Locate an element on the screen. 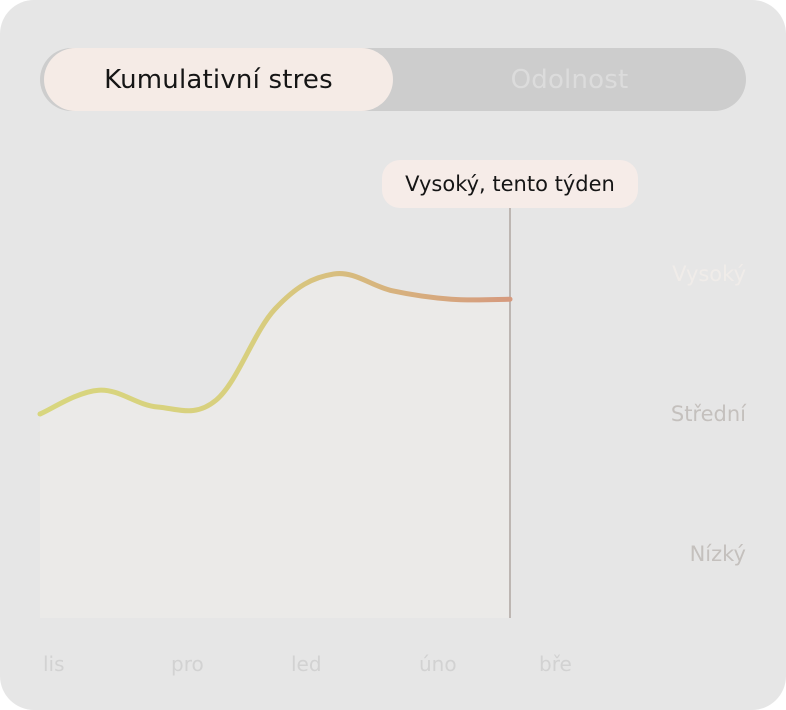 This screenshot has height=710, width=786. x-tick-led: led is located at coordinates (306, 664).